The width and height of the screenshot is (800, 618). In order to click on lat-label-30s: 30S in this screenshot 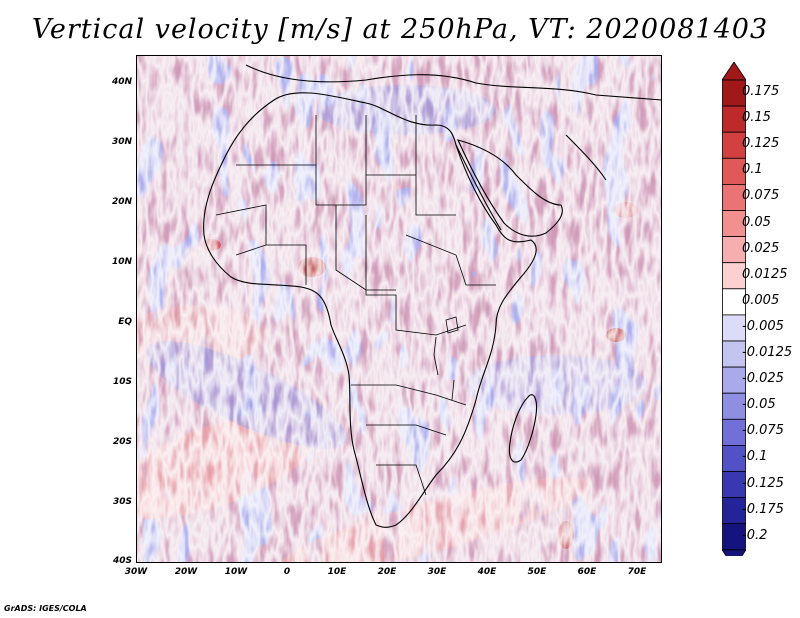, I will do `click(122, 502)`.